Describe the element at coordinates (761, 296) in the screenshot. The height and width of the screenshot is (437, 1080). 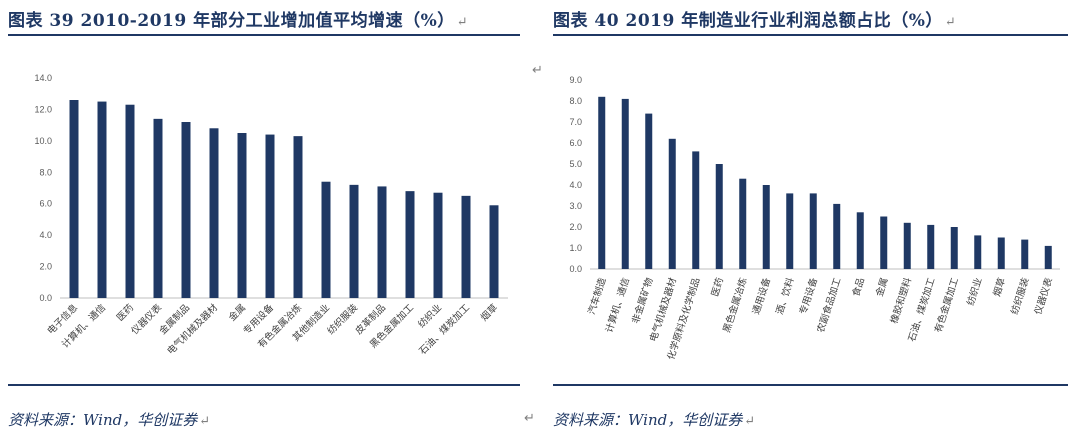
I see `right-category-label: 通用设备` at that location.